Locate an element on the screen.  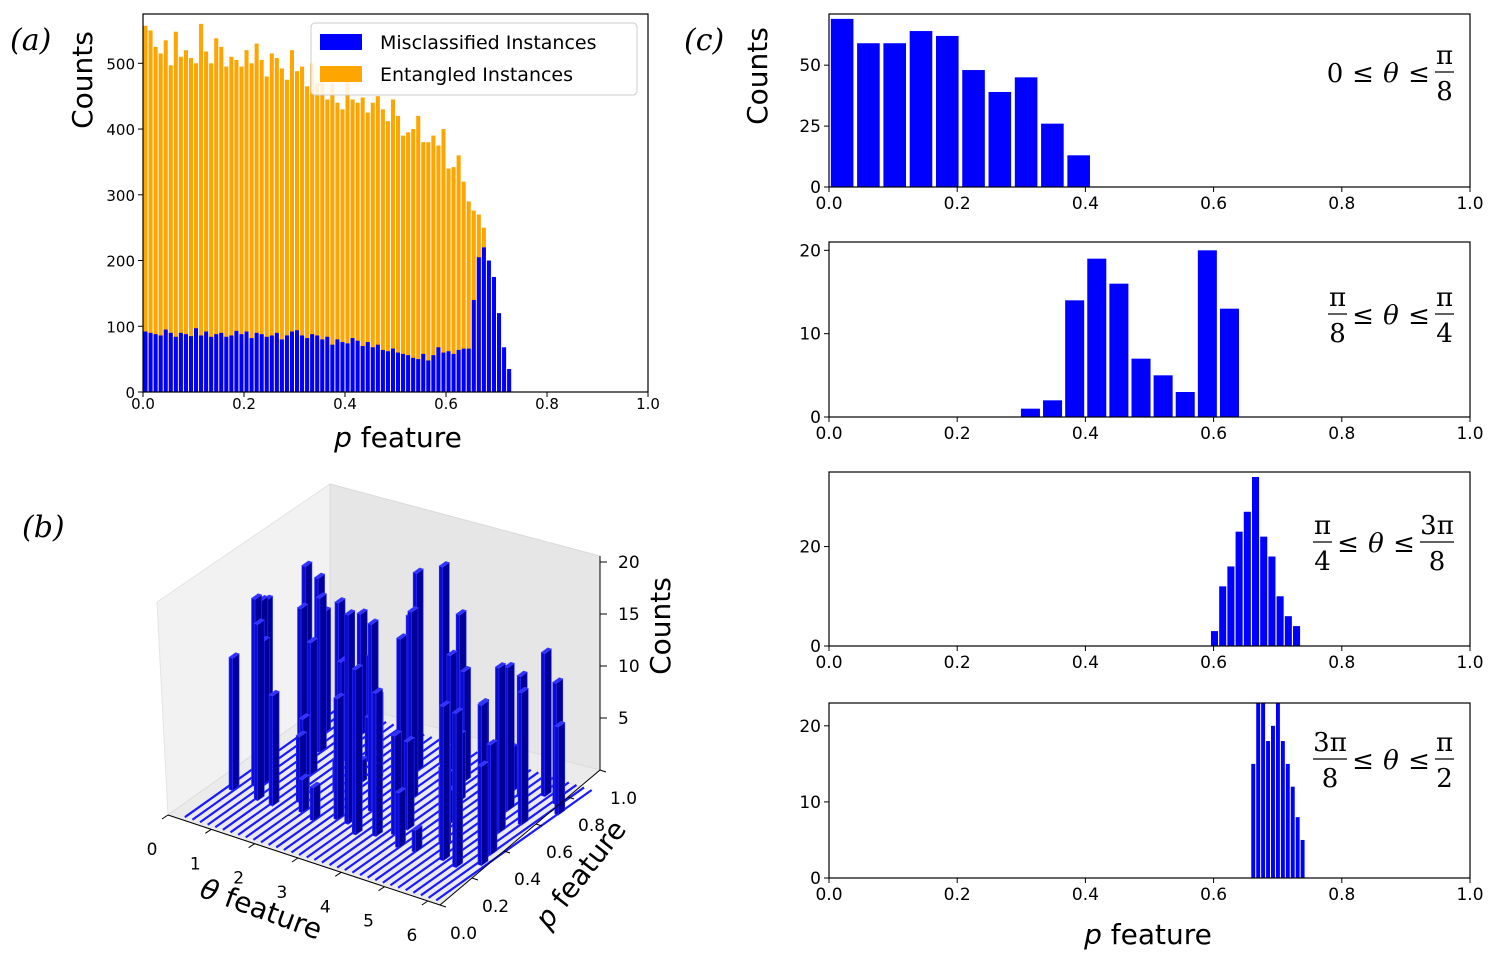
x-tick-label: 0.2 is located at coordinates (244, 404).